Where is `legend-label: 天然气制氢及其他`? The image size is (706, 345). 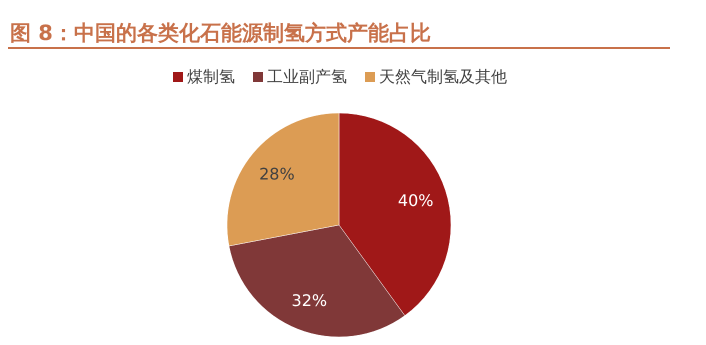 legend-label: 天然气制氢及其他 is located at coordinates (443, 76).